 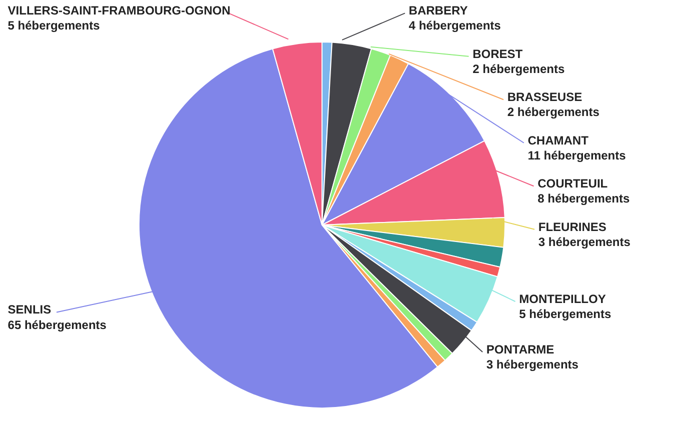 I want to click on slice-label: MONTEPILLOY, so click(x=562, y=299).